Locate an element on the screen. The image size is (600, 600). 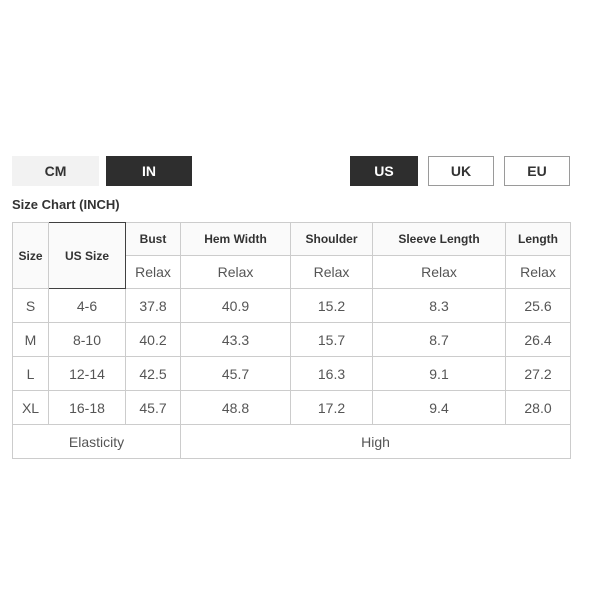
size-cell: L is located at coordinates (30, 373).